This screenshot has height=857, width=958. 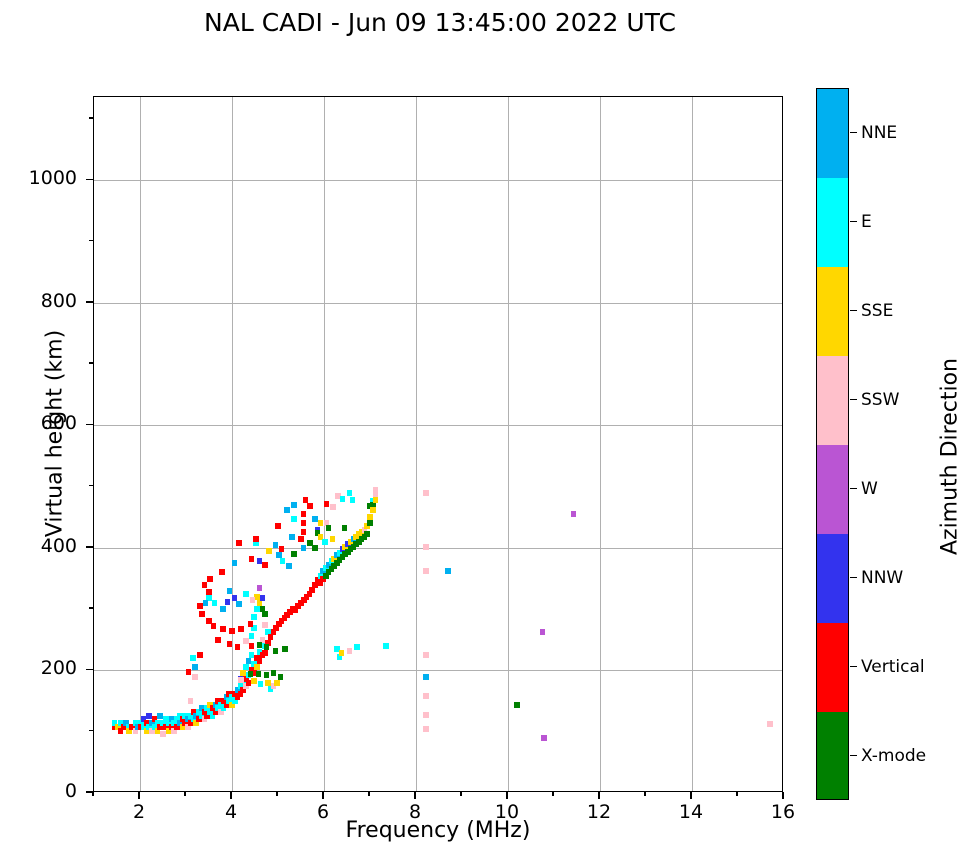 What do you see at coordinates (58, 545) in the screenshot?
I see `y-tick-label: 400` at bounding box center [58, 545].